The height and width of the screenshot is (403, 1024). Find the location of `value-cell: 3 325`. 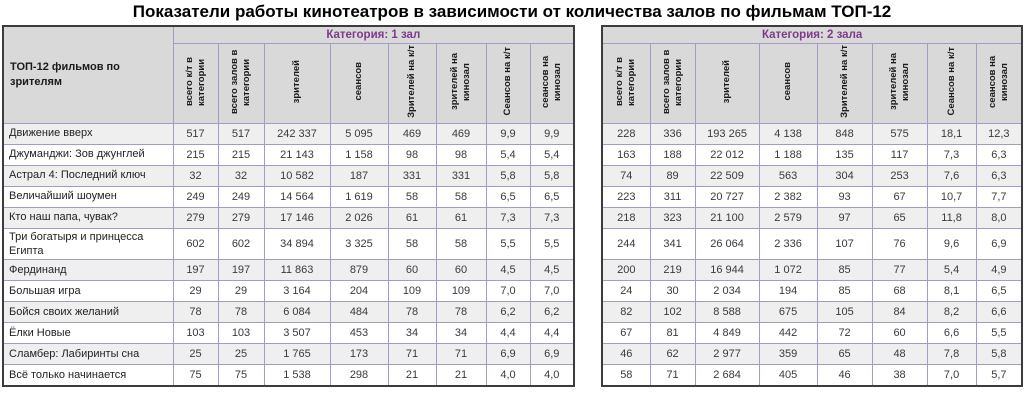

value-cell: 3 325 is located at coordinates (359, 244).